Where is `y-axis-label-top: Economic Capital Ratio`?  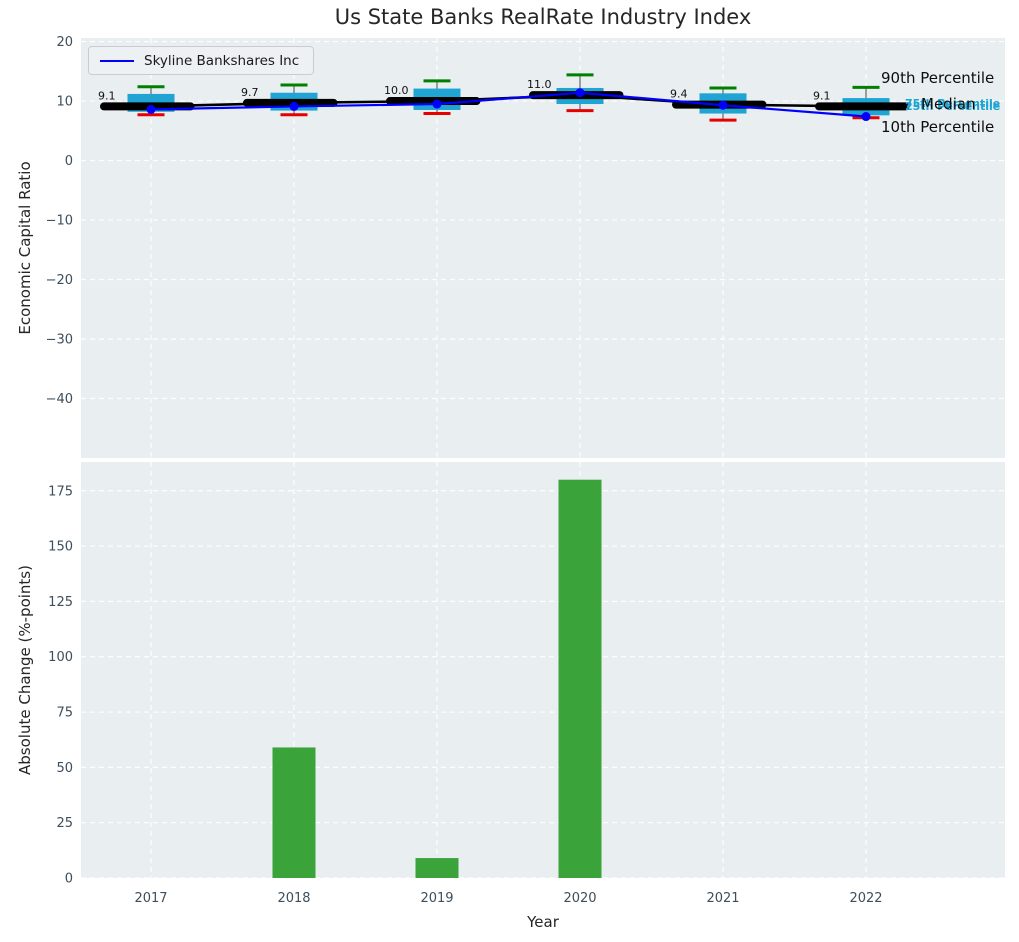 y-axis-label-top: Economic Capital Ratio is located at coordinates (25, 248).